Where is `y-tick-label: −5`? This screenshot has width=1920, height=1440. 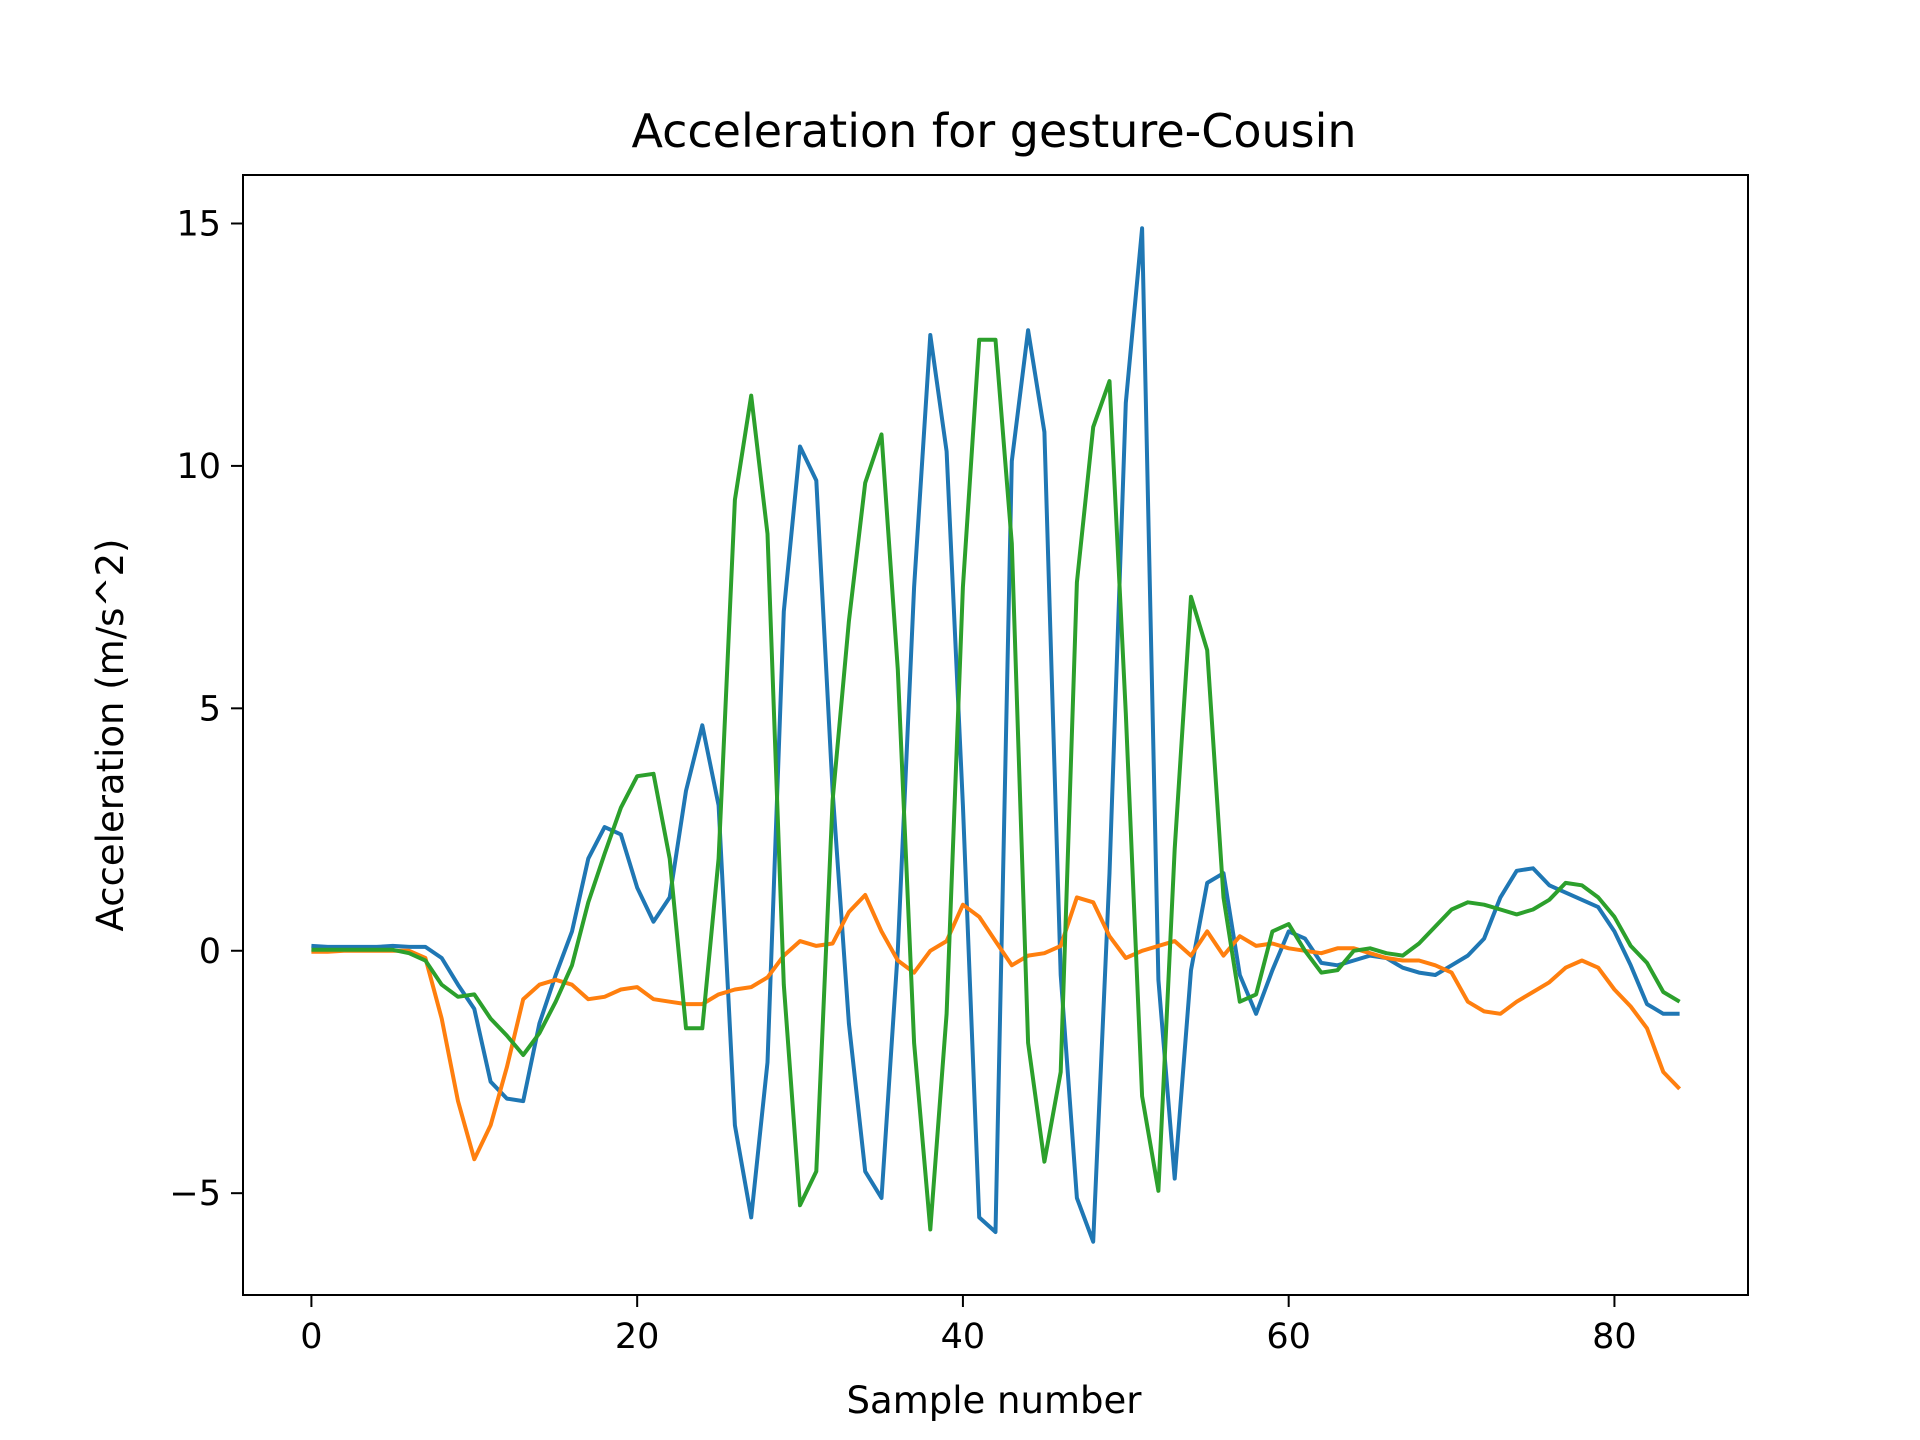
y-tick-label: −5 is located at coordinates (195, 1194).